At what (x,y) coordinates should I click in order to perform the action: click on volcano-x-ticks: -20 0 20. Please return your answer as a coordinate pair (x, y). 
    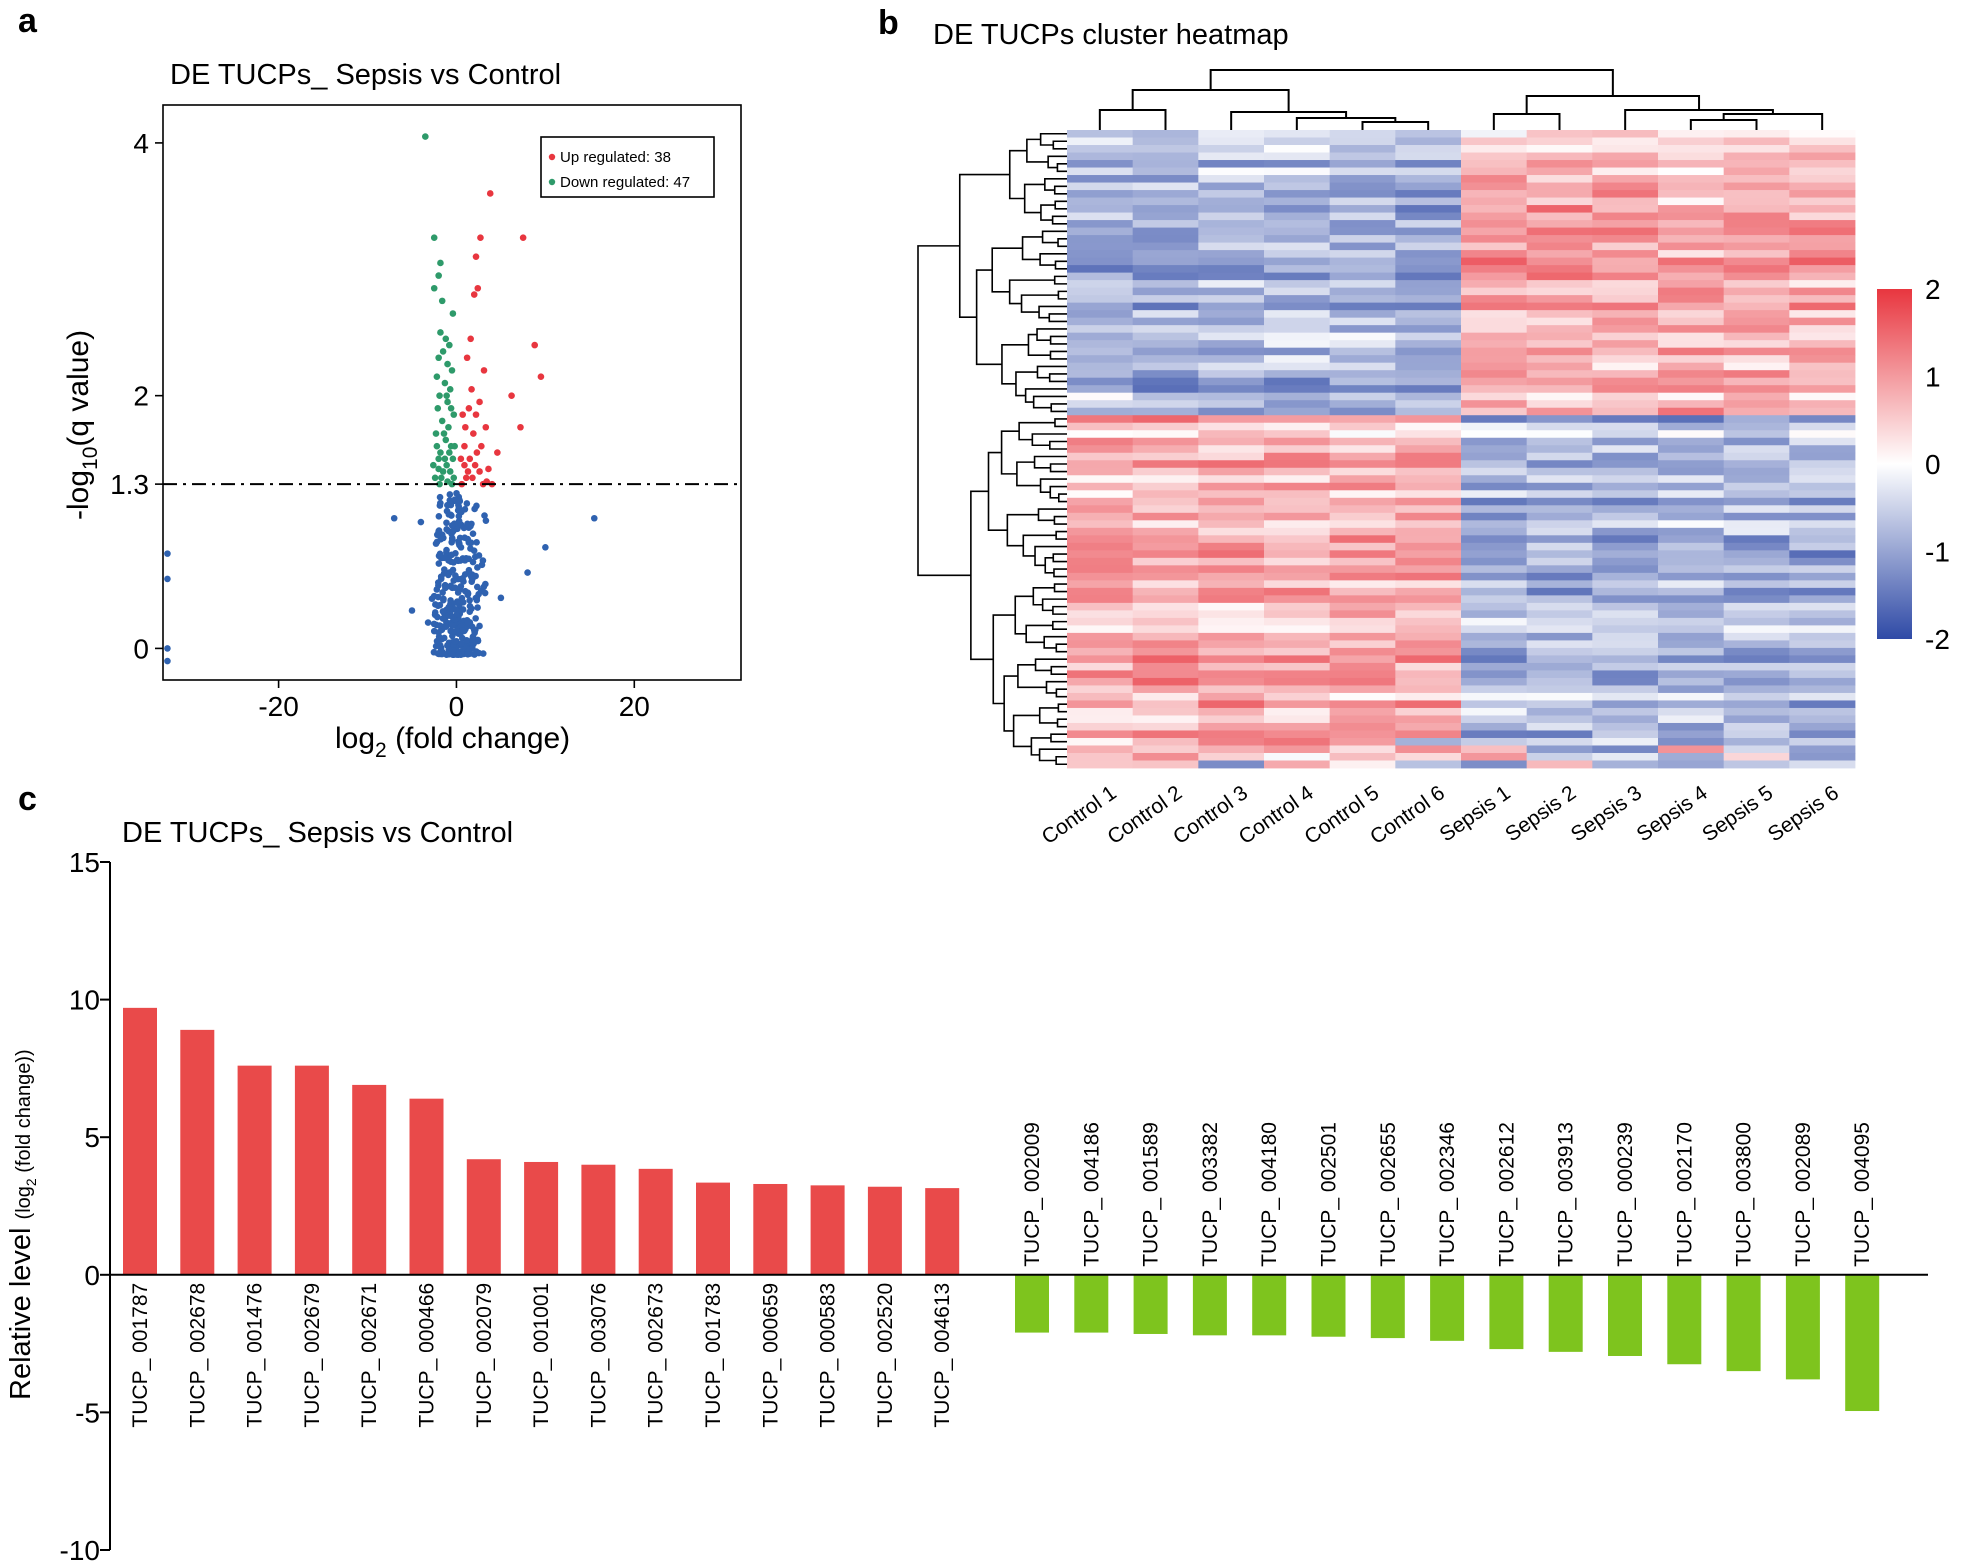
    Looking at the image, I should click on (454, 701).